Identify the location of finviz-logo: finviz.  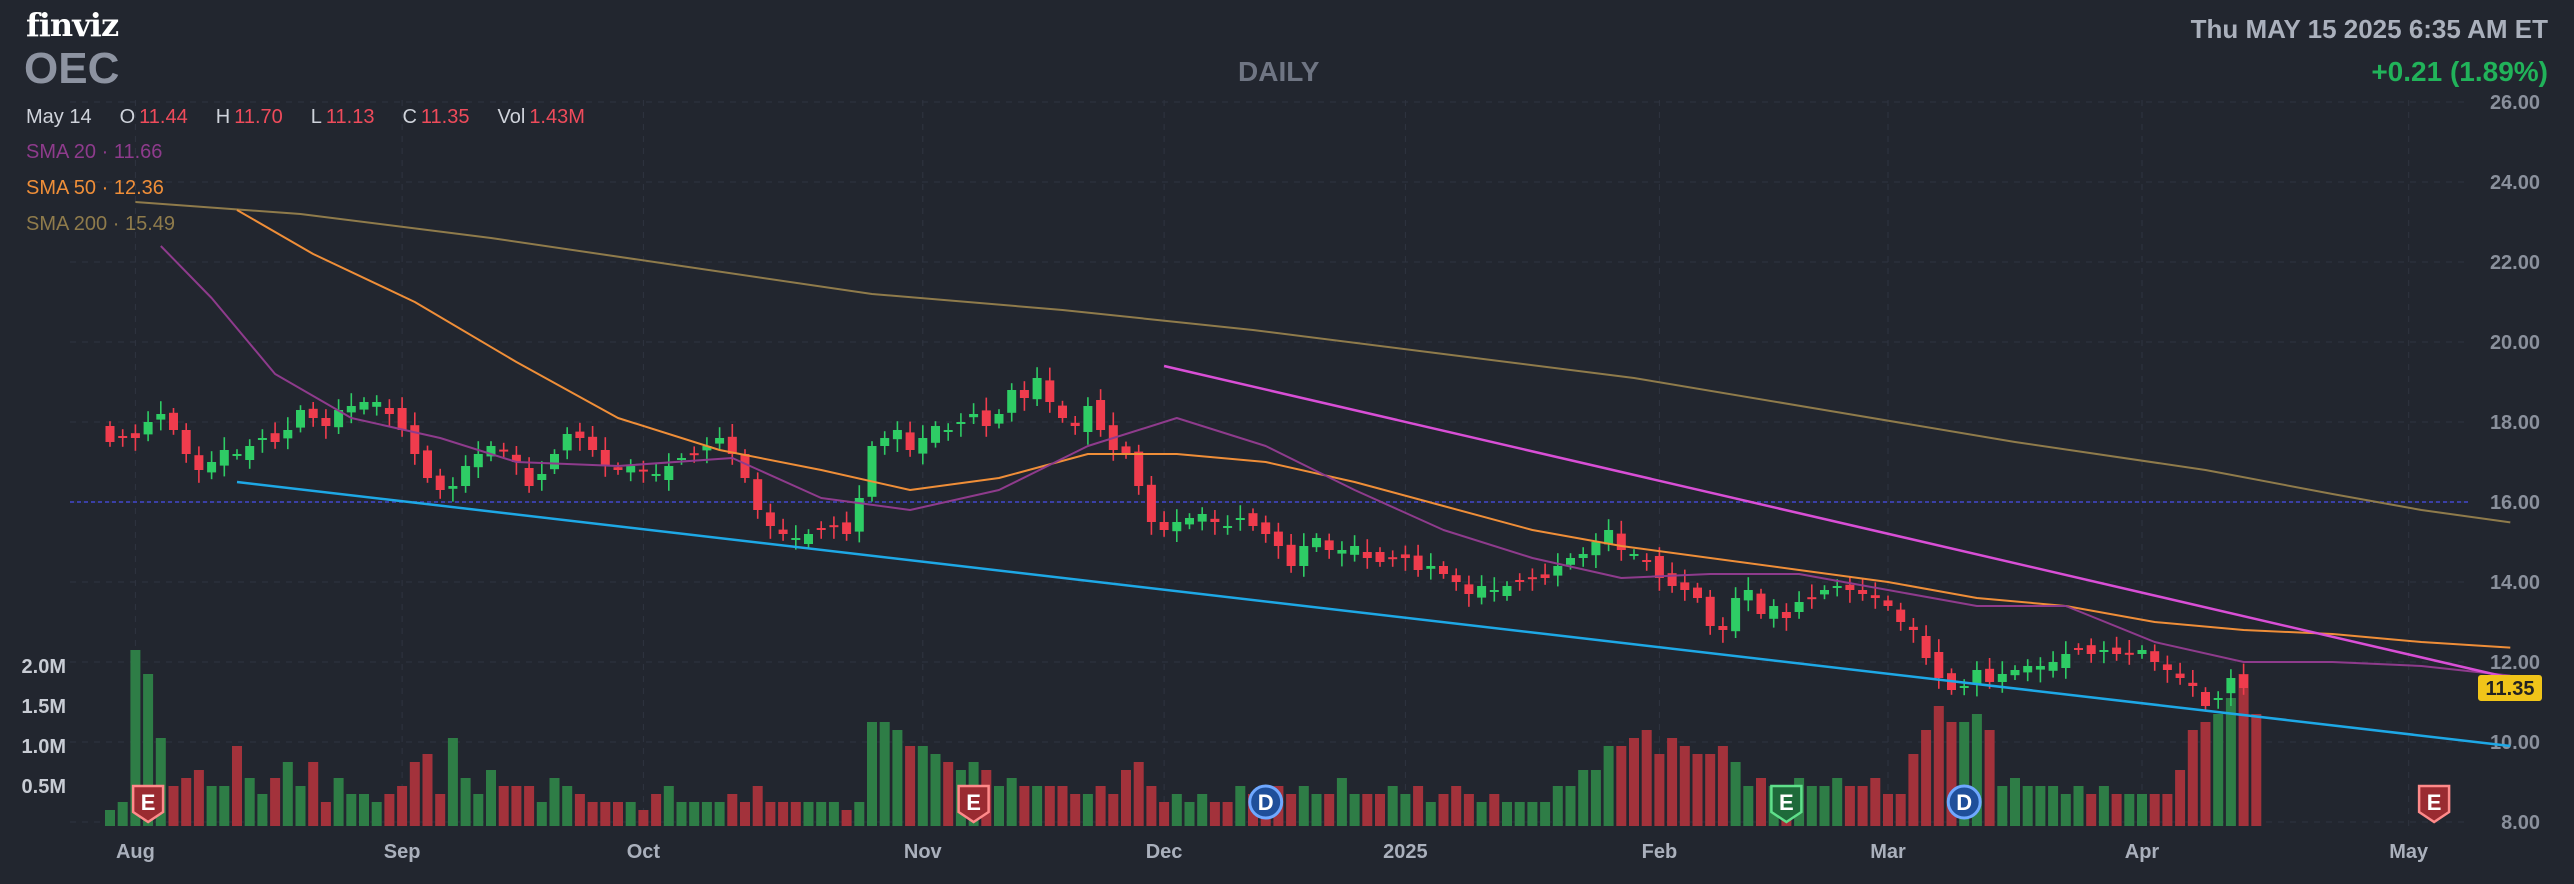
(72, 25).